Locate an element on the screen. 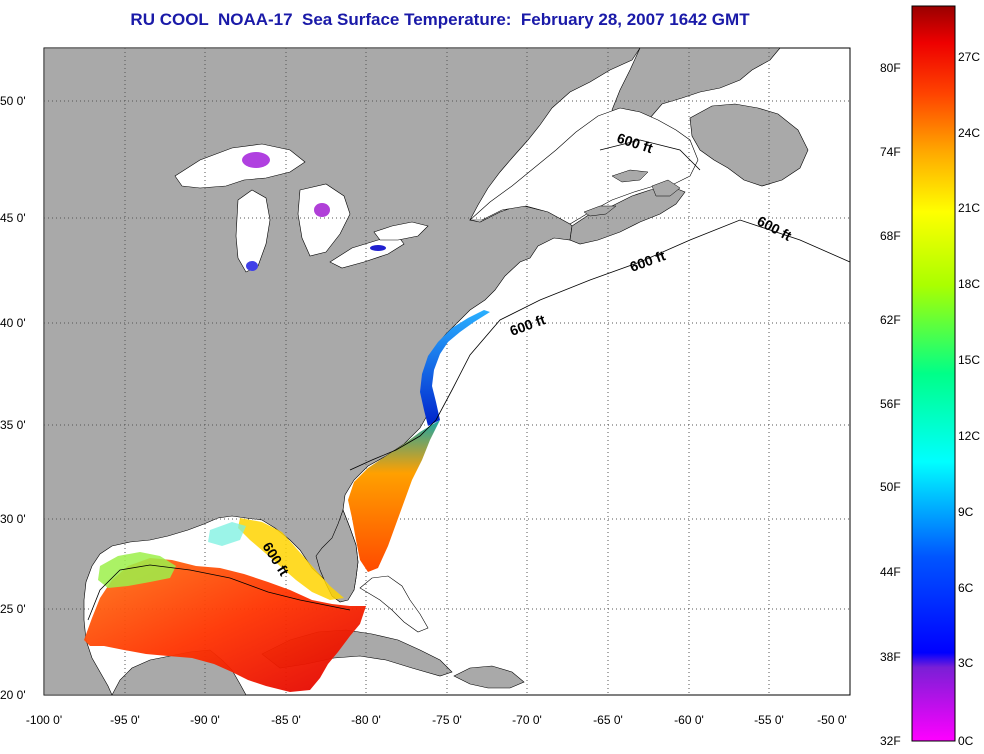 The height and width of the screenshot is (754, 984). sst-lake-erie is located at coordinates (378, 248).